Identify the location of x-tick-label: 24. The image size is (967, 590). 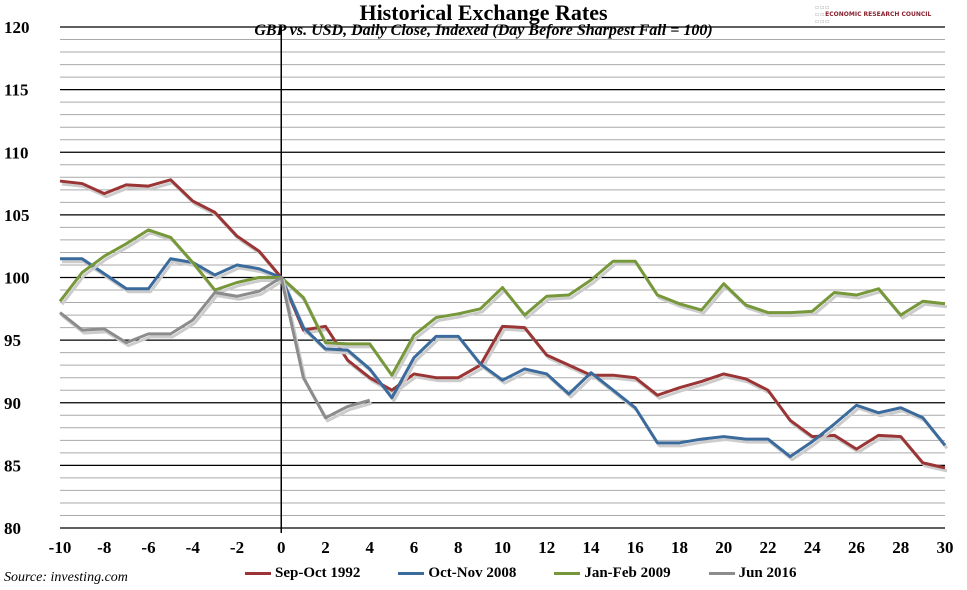
(813, 547).